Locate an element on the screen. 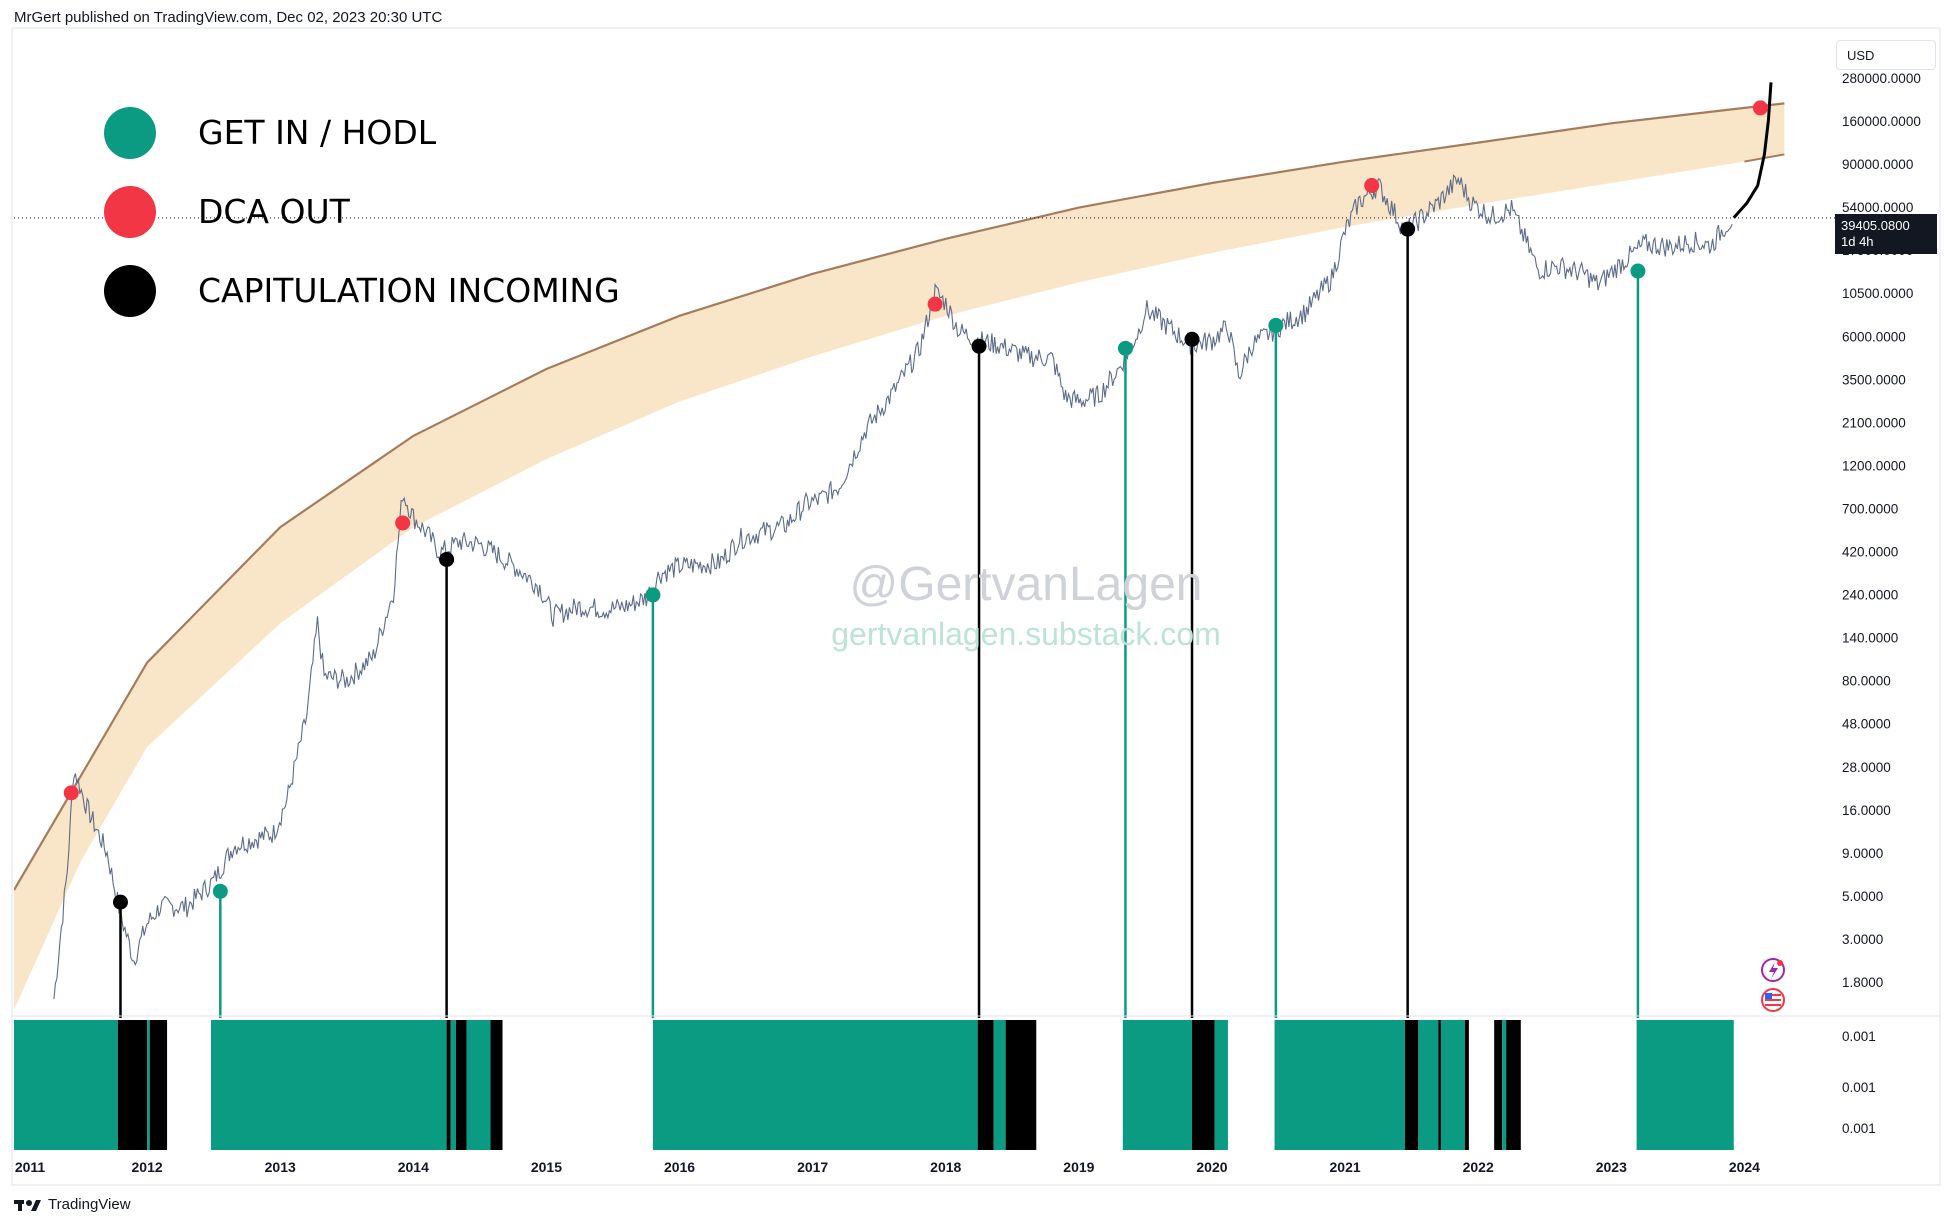  time-axis-label: 2017 is located at coordinates (812, 1167).